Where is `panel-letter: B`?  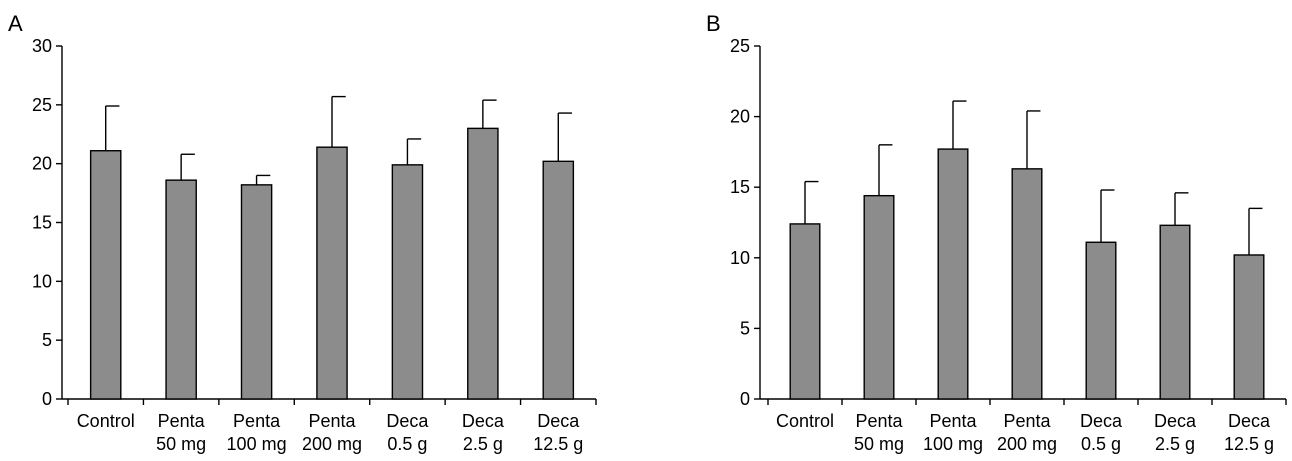
panel-letter: B is located at coordinates (713, 23).